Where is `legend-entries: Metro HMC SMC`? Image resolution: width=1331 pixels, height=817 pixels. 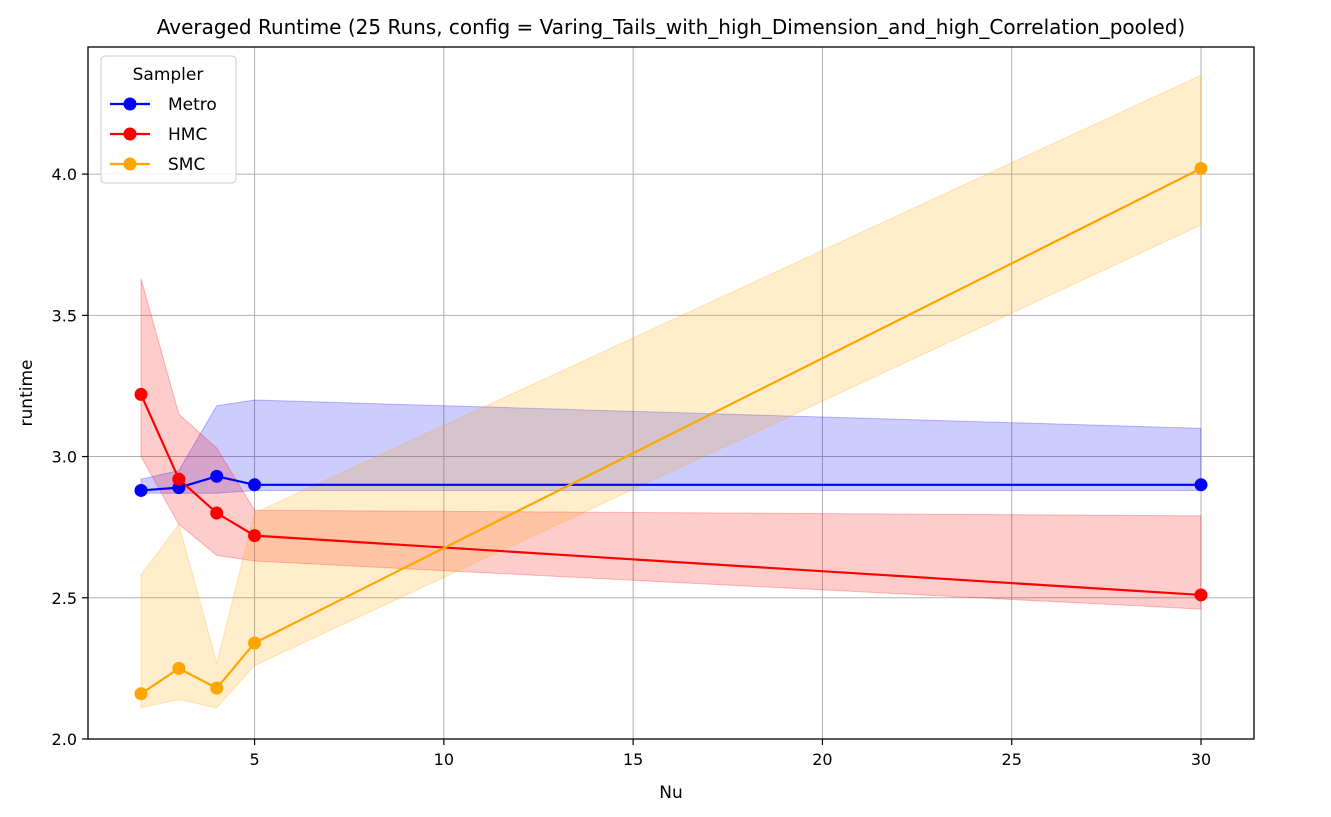
legend-entries: Metro HMC SMC is located at coordinates (163, 135).